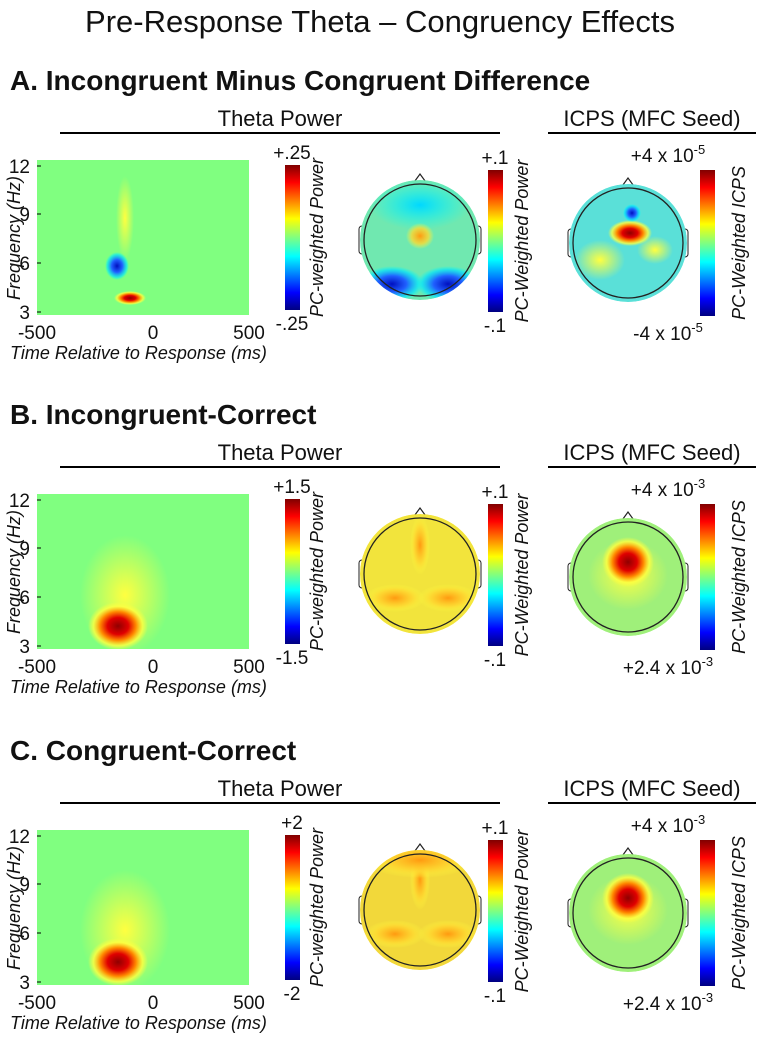  What do you see at coordinates (292, 487) in the screenshot?
I see `colorbar-max: +1.5` at bounding box center [292, 487].